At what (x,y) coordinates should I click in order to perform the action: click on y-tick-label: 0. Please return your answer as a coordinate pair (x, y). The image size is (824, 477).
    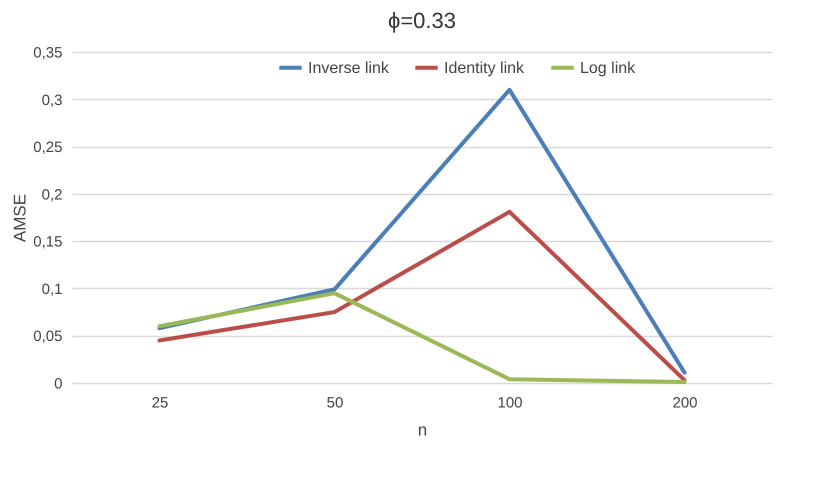
    Looking at the image, I should click on (58, 384).